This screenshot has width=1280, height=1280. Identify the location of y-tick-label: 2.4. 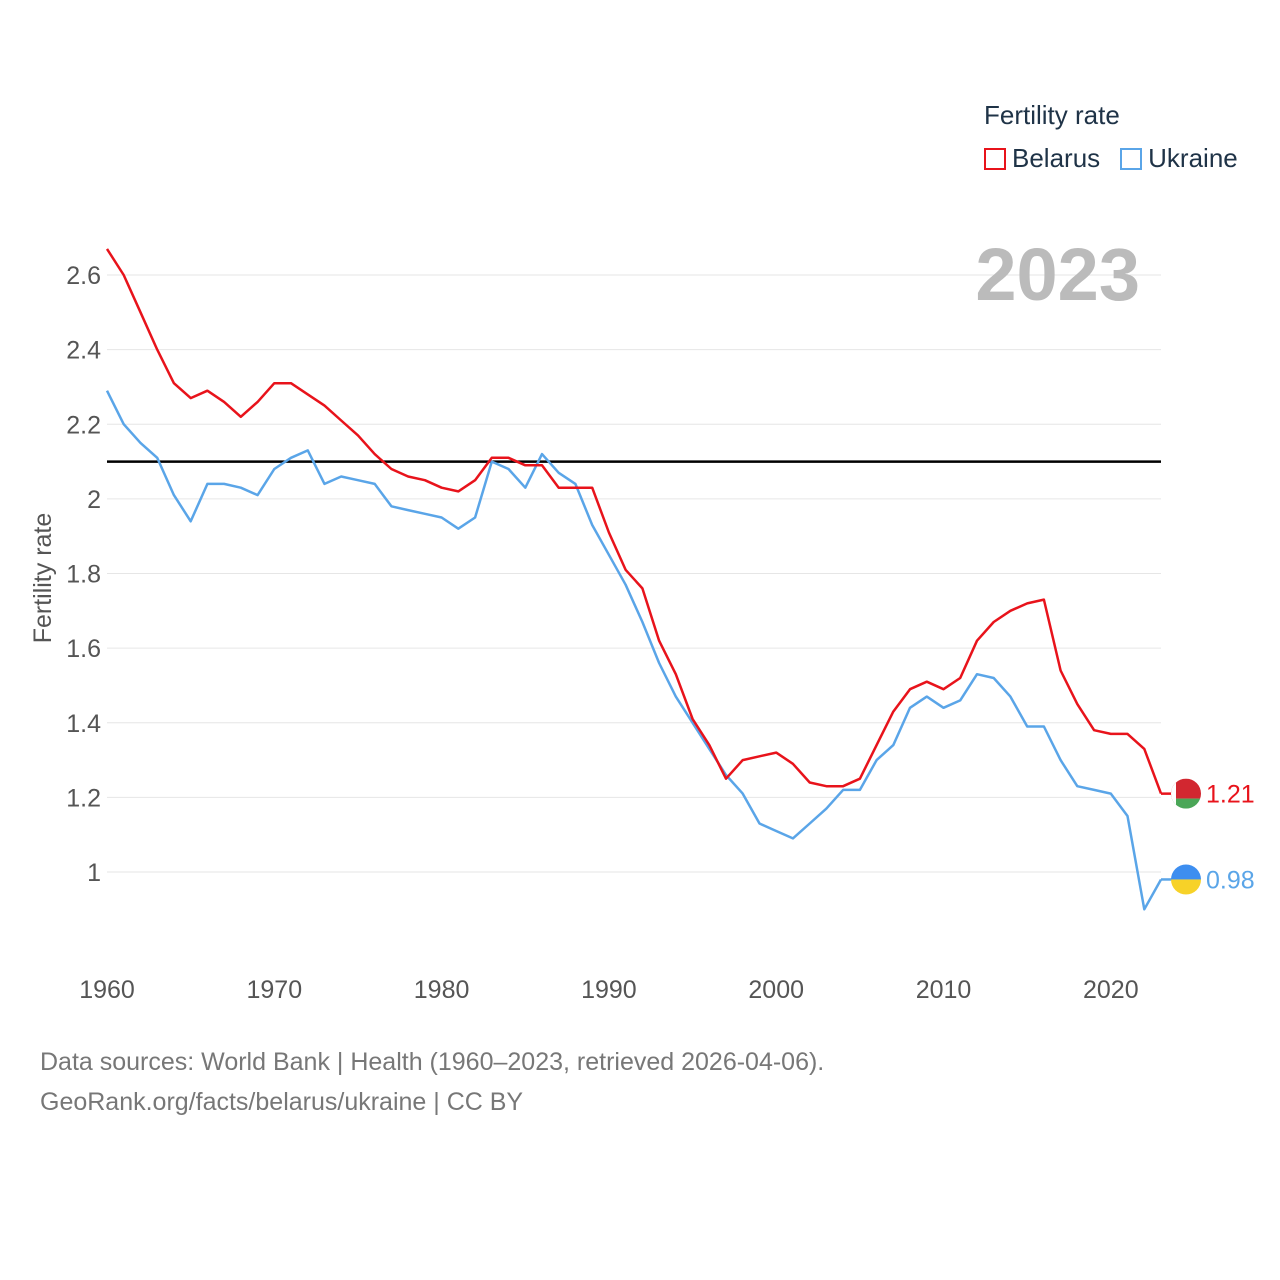
(83, 351).